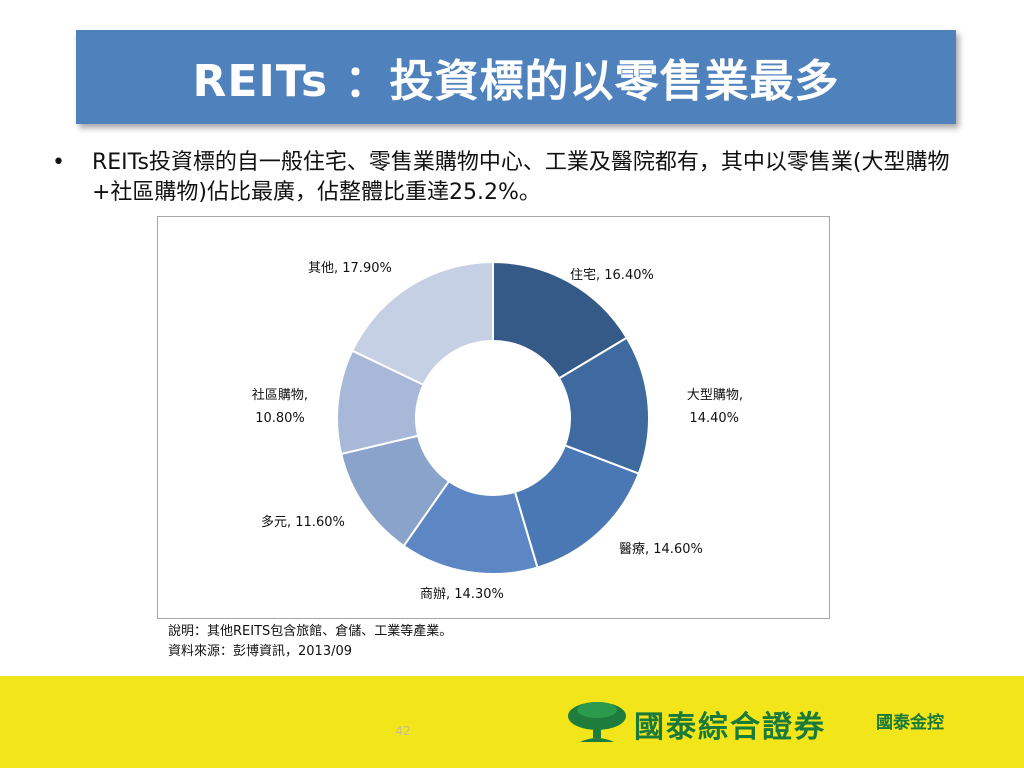 The height and width of the screenshot is (768, 1024). What do you see at coordinates (303, 522) in the screenshot?
I see `slice-label-多元: 多元, 11.60%` at bounding box center [303, 522].